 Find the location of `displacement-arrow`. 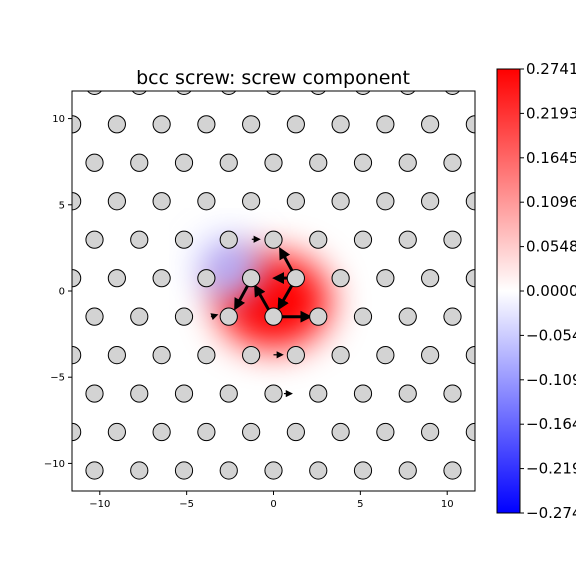

displacement-arrow is located at coordinates (214, 317).